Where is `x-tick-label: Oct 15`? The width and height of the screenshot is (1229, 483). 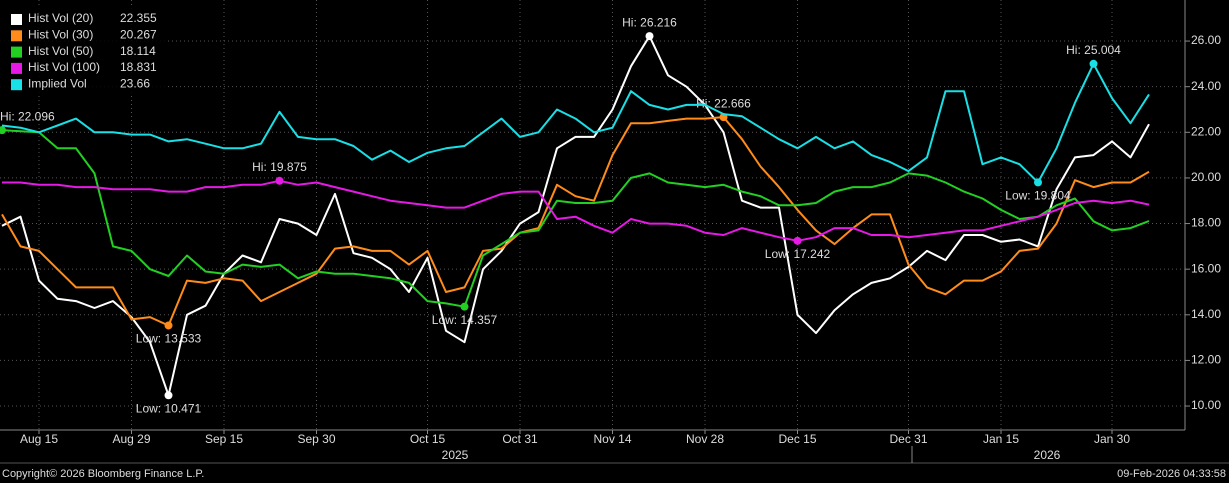
x-tick-label: Oct 15 is located at coordinates (428, 439).